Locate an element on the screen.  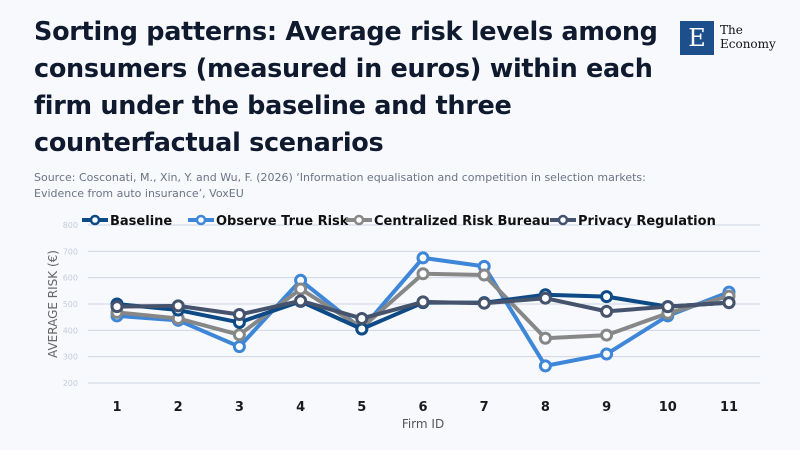
legend-label: Observe True Risk is located at coordinates (282, 221).